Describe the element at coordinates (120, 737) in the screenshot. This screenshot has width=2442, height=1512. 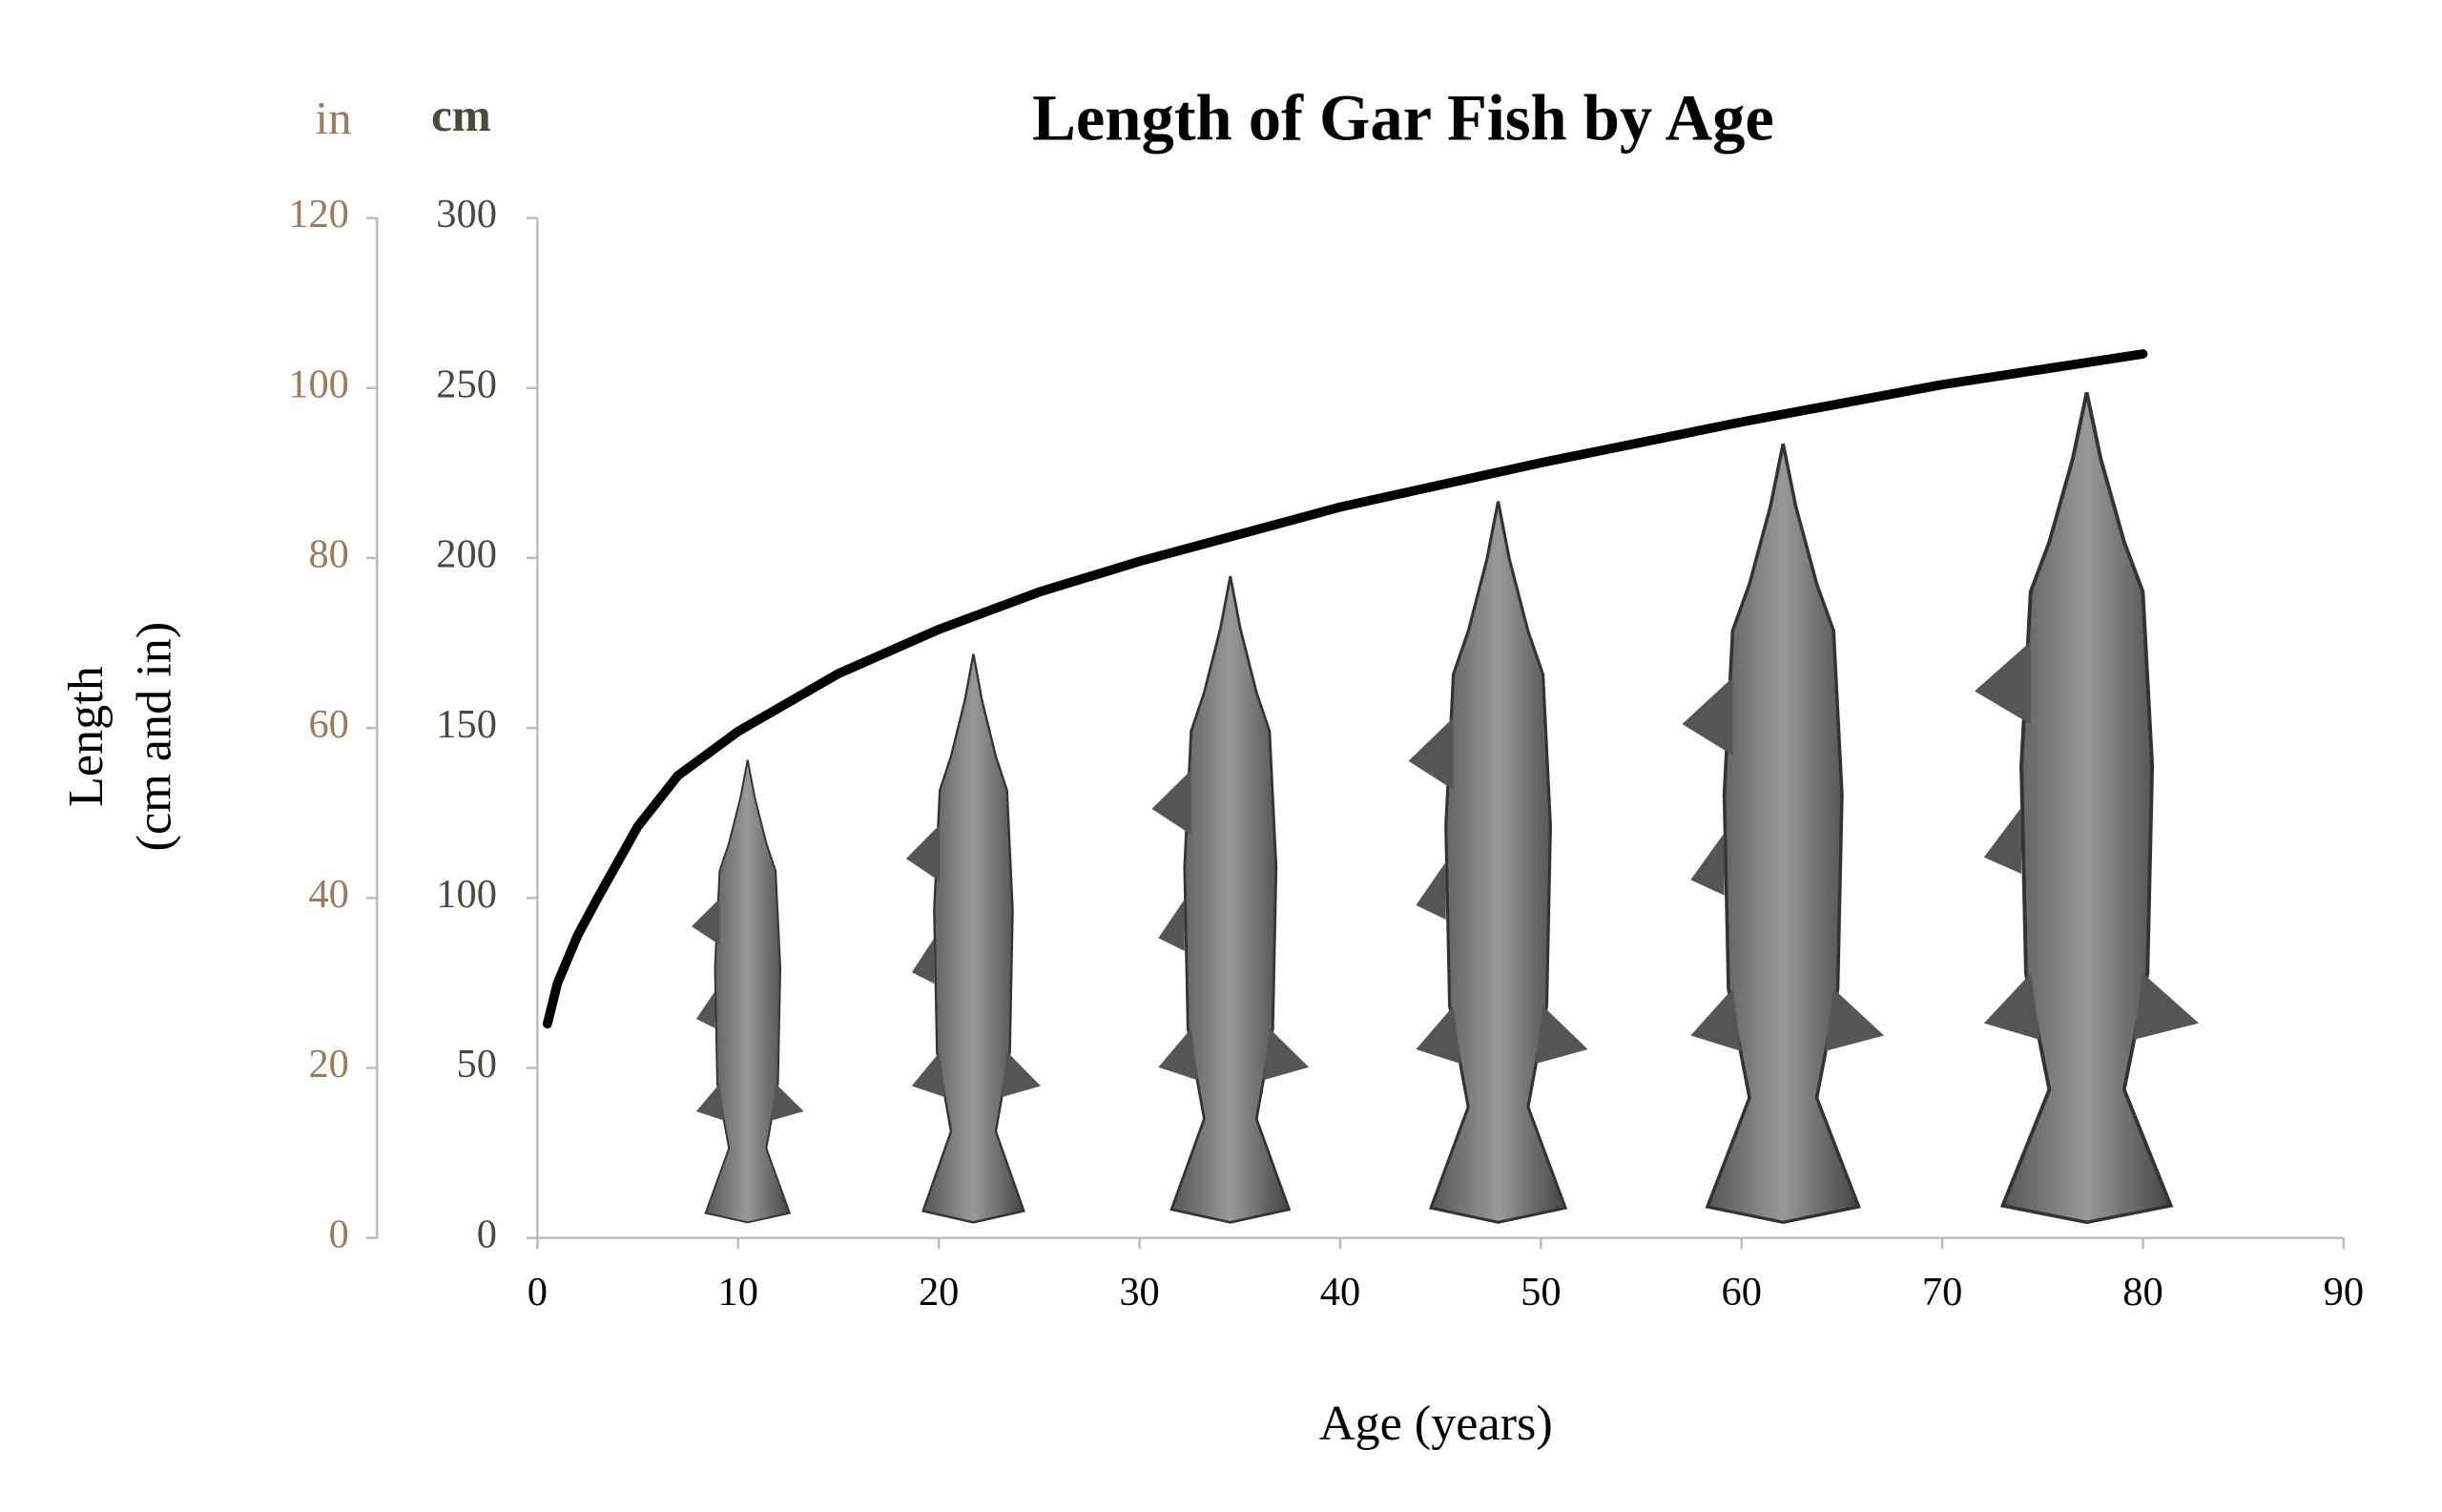
I see `y-axis-title: Length (cm and in)` at that location.